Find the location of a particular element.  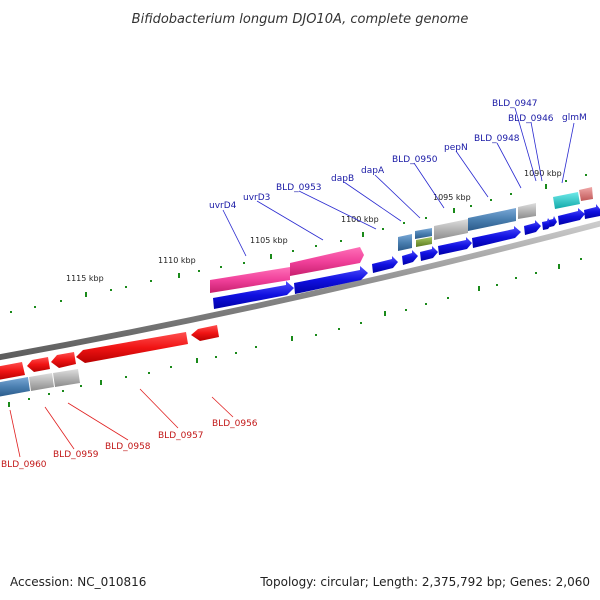

gene-label-BLD_0950: BLD_0950 is located at coordinates (415, 160).